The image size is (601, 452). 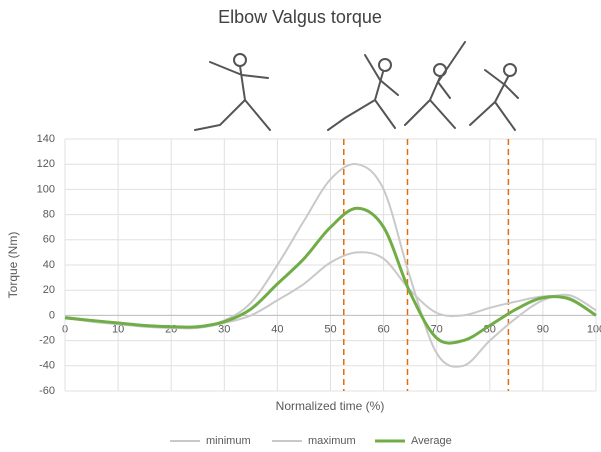 I want to click on y-tick-label: 40, so click(x=49, y=265).